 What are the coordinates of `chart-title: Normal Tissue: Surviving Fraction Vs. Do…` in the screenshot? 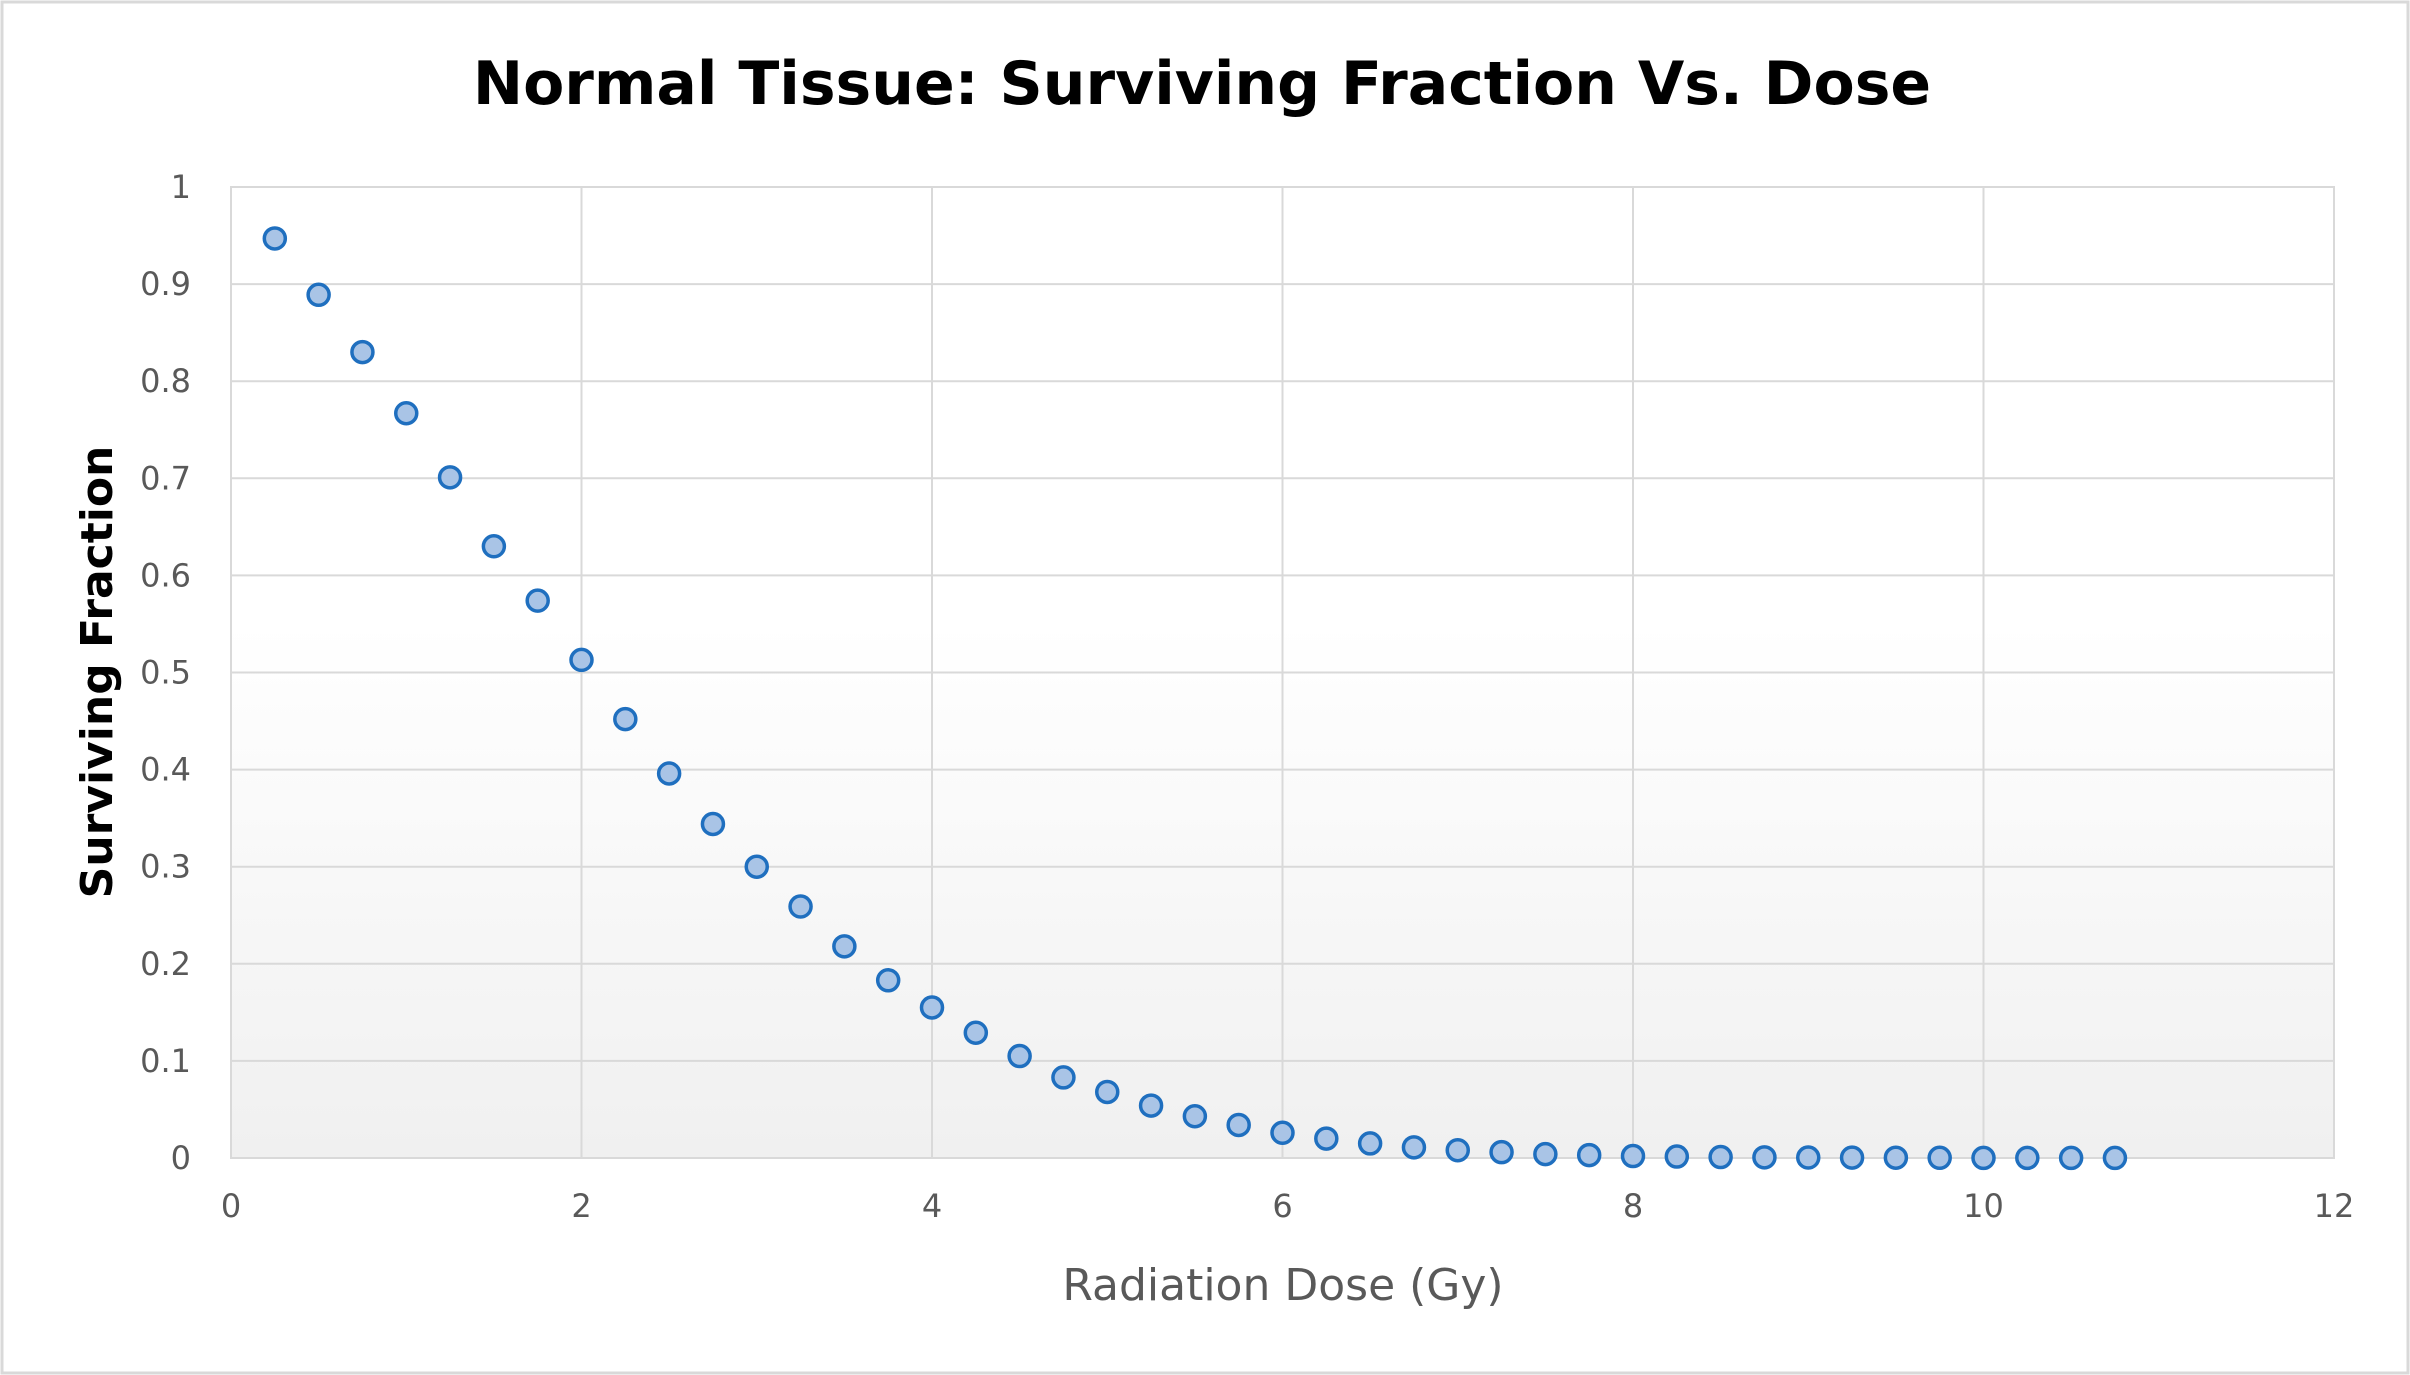 It's located at (1202, 84).